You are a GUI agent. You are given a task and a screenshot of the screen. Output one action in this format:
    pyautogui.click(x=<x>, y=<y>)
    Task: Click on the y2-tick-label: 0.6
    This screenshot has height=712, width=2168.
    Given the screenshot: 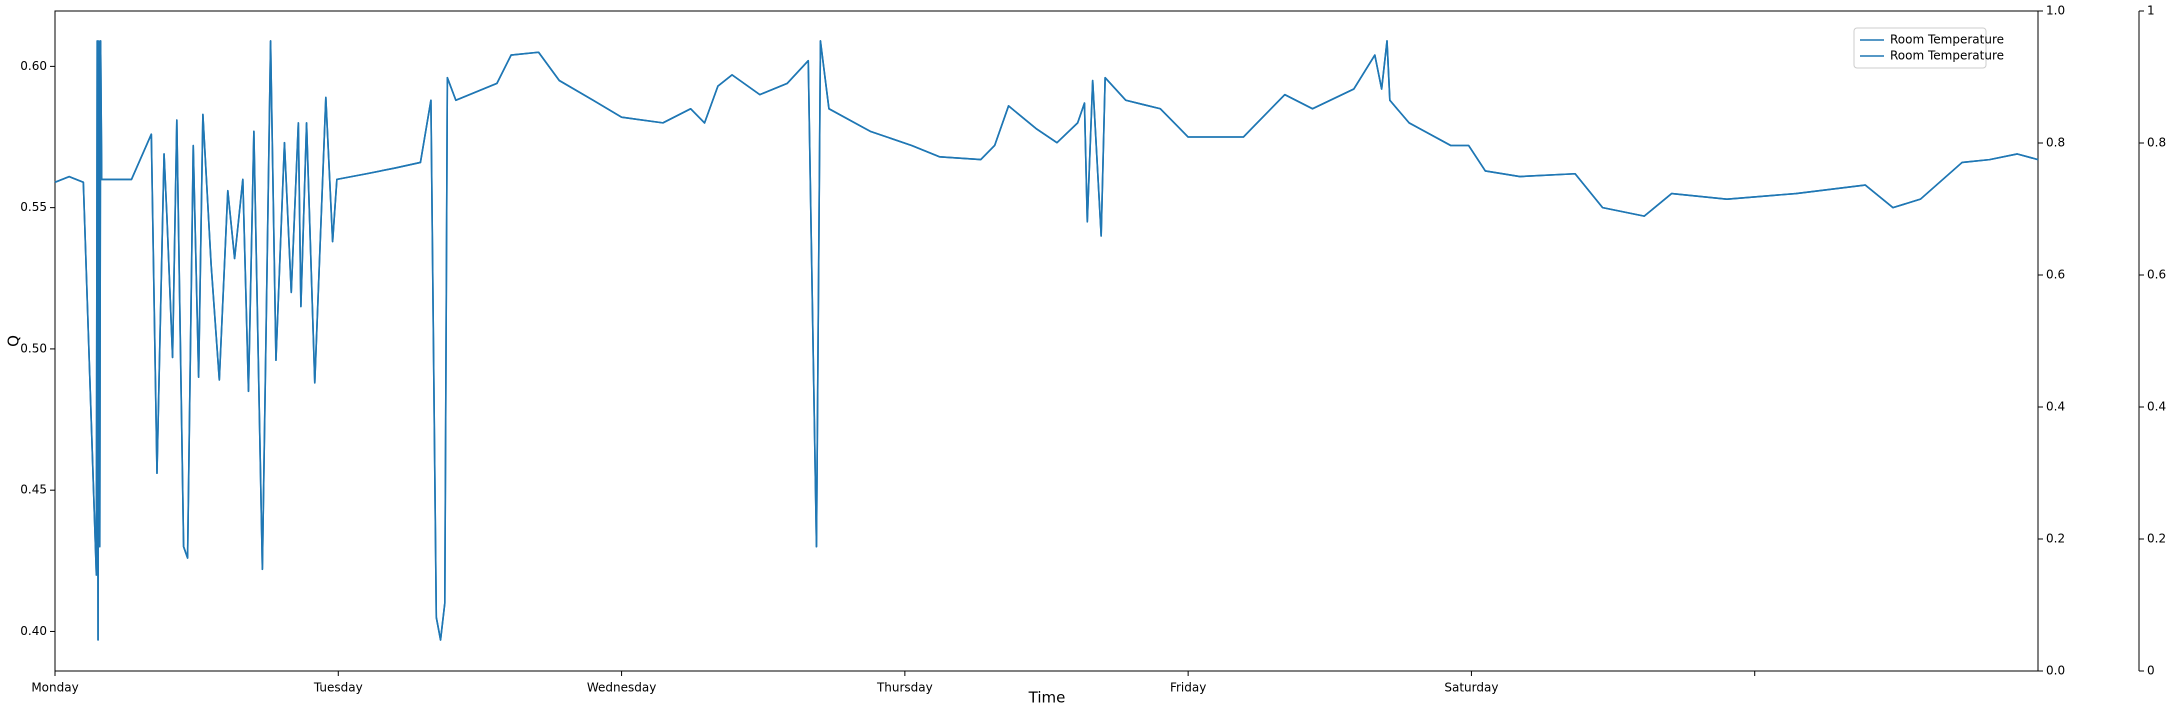 What is the action you would take?
    pyautogui.click(x=2055, y=275)
    